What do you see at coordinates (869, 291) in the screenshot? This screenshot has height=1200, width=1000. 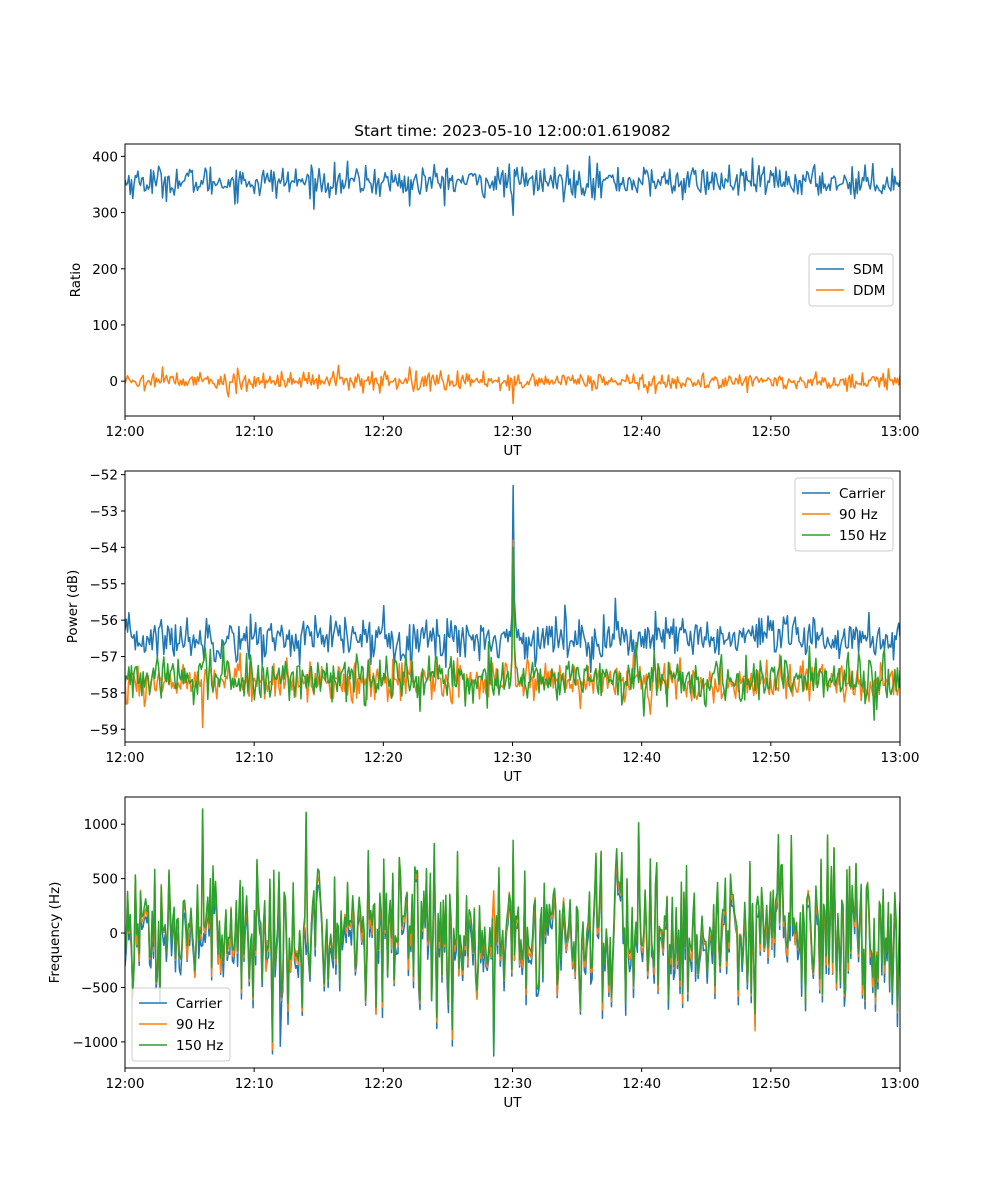 I see `legend-entry: DDM` at bounding box center [869, 291].